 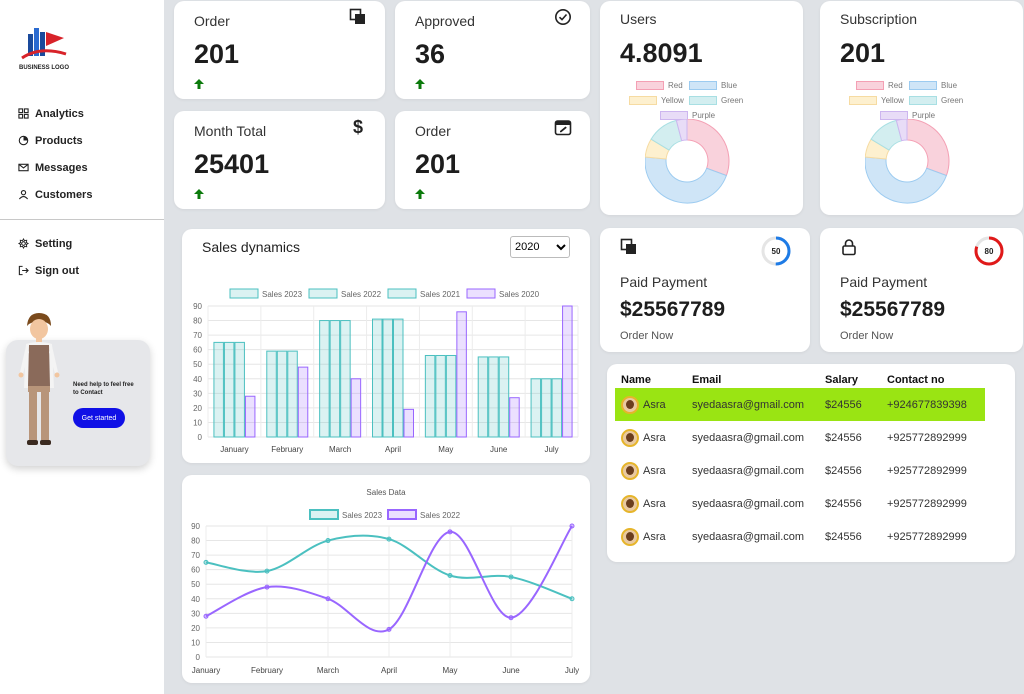 What do you see at coordinates (195, 584) in the screenshot?
I see `y-tick-label: 50` at bounding box center [195, 584].